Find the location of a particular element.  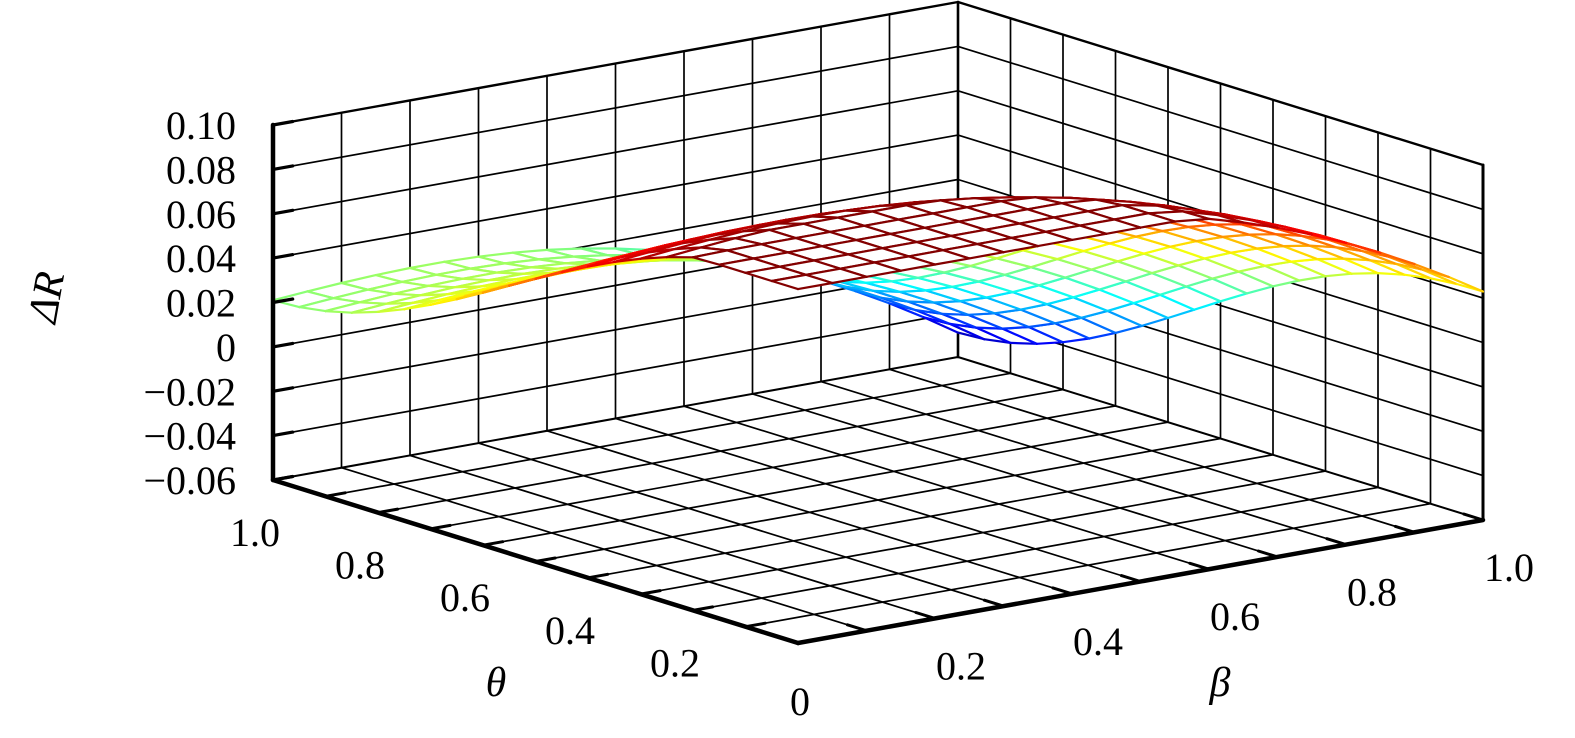

beta-tick-label: 0.4 is located at coordinates (1098, 641).